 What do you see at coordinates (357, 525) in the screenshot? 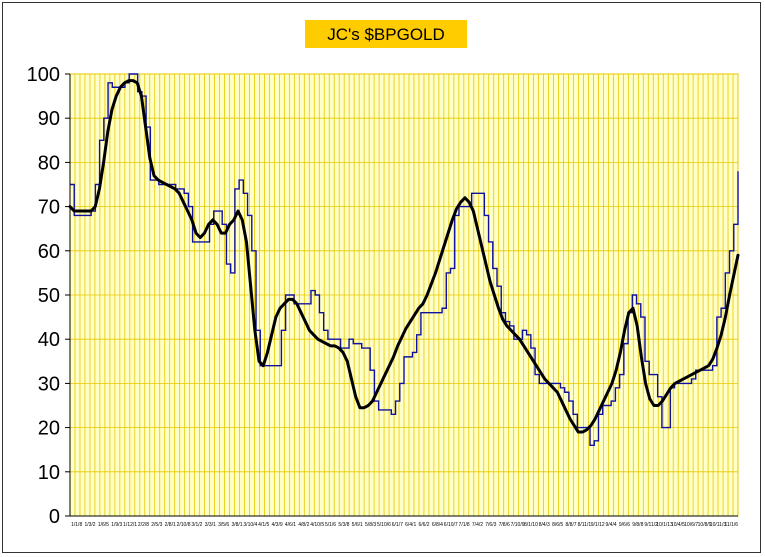
I see `x-tick-label: 5/6/1` at bounding box center [357, 525].